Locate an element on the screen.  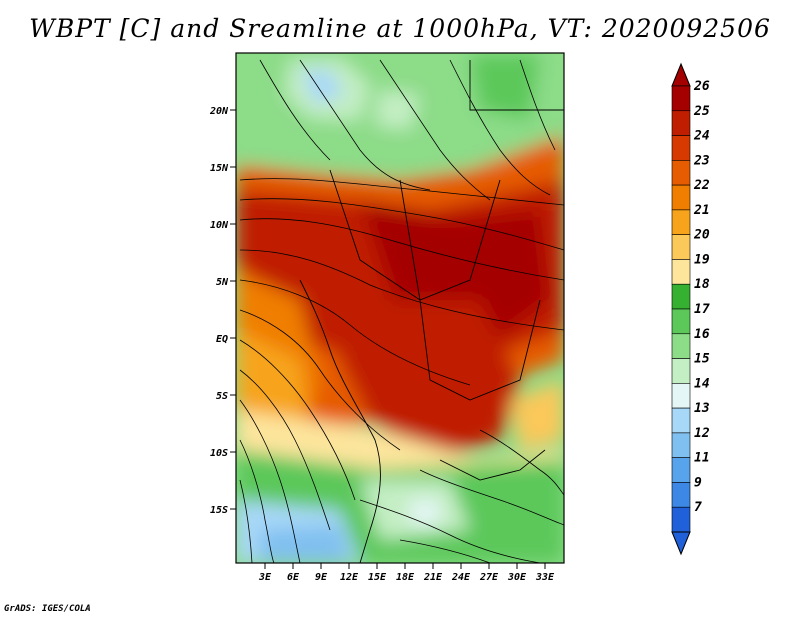
colorbar-label: 9 is located at coordinates (698, 482).